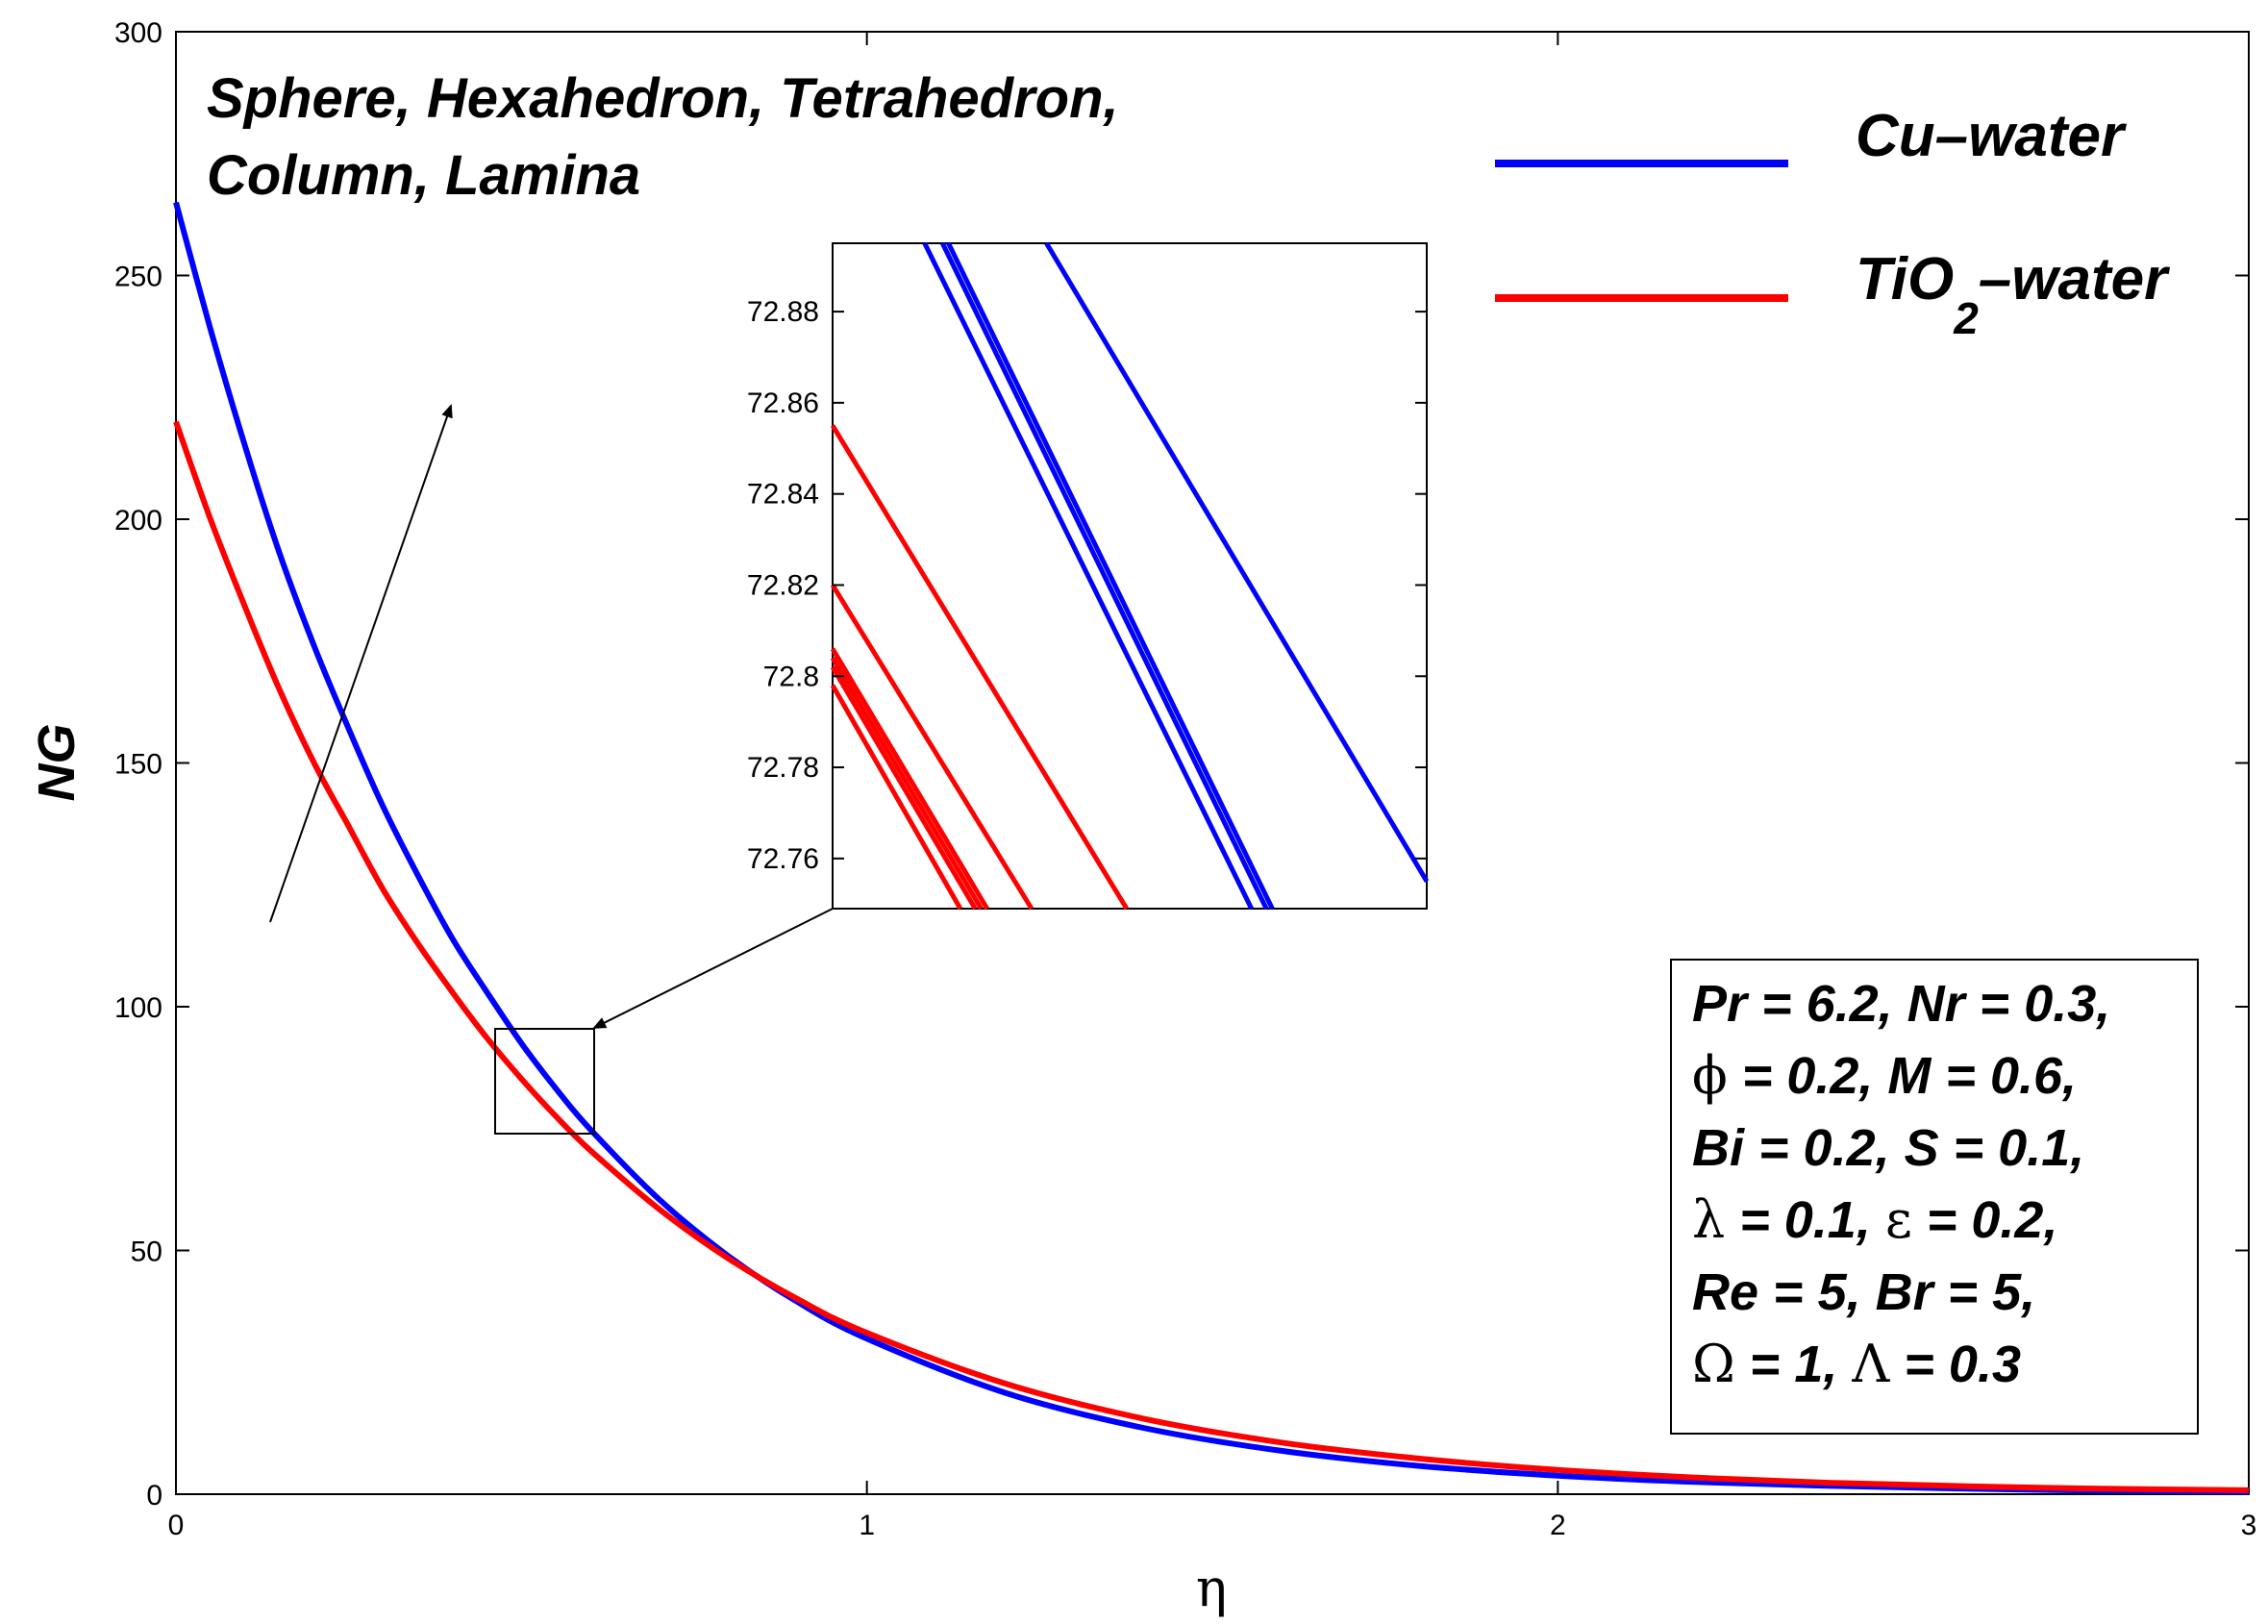 Image resolution: width=2268 pixels, height=1624 pixels. I want to click on parameter-text-part: = 0.1,, so click(1805, 1220).